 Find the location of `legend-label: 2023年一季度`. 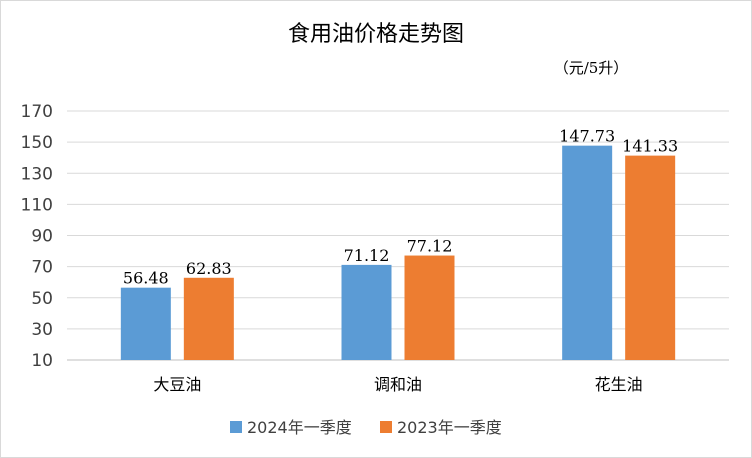

legend-label: 2023年一季度 is located at coordinates (449, 427).